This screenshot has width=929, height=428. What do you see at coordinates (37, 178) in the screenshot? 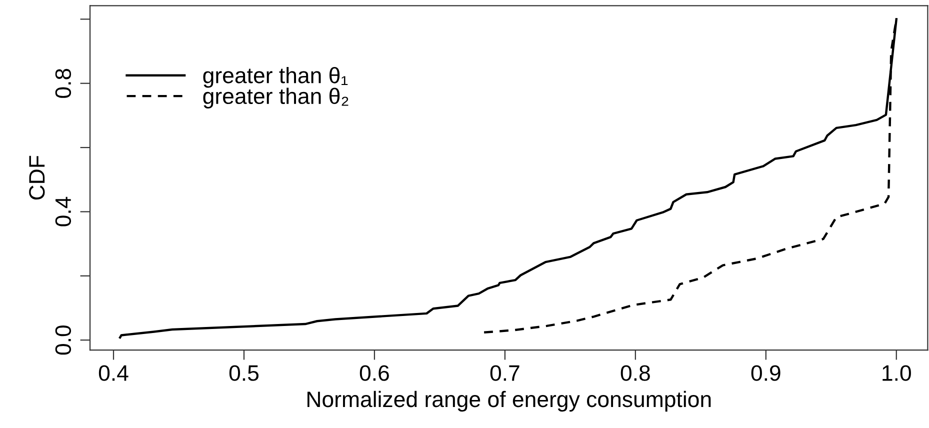
I see `y-axis-title: CDF` at bounding box center [37, 178].